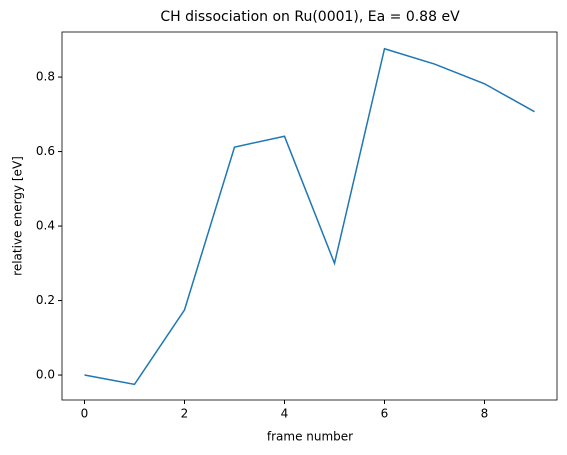  I want to click on x-tick-label: 4, so click(285, 414).